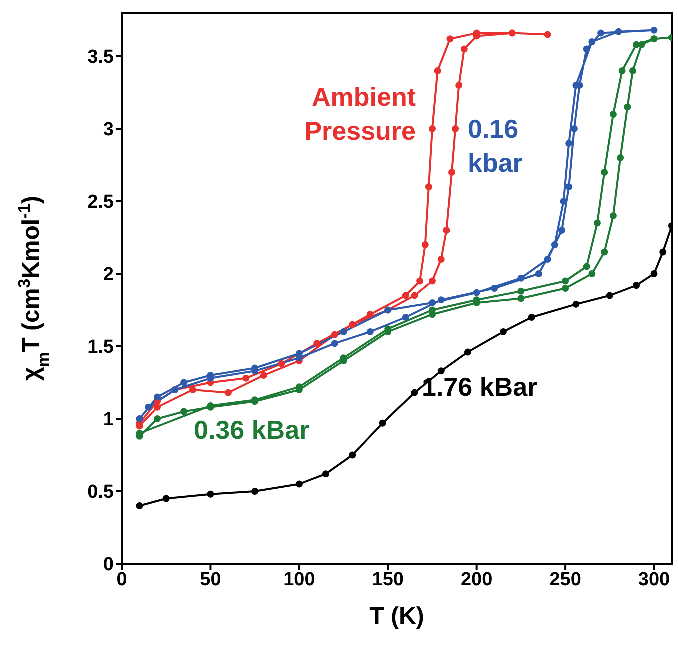 This screenshot has width=678, height=647. Describe the element at coordinates (101, 57) in the screenshot. I see `y-tick-label: 3.5` at that location.